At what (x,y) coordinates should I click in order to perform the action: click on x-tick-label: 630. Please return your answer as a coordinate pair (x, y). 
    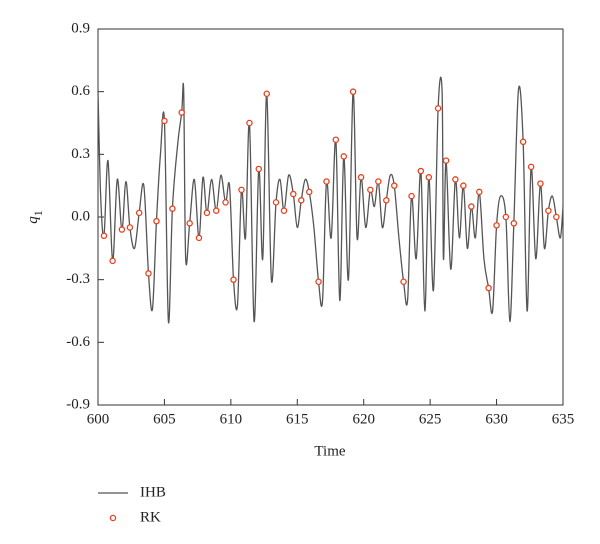
    Looking at the image, I should click on (496, 419).